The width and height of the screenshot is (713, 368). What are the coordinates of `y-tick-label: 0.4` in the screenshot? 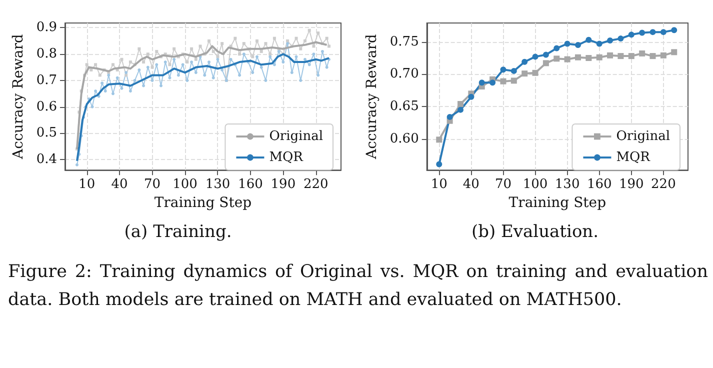 It's located at (46, 160).